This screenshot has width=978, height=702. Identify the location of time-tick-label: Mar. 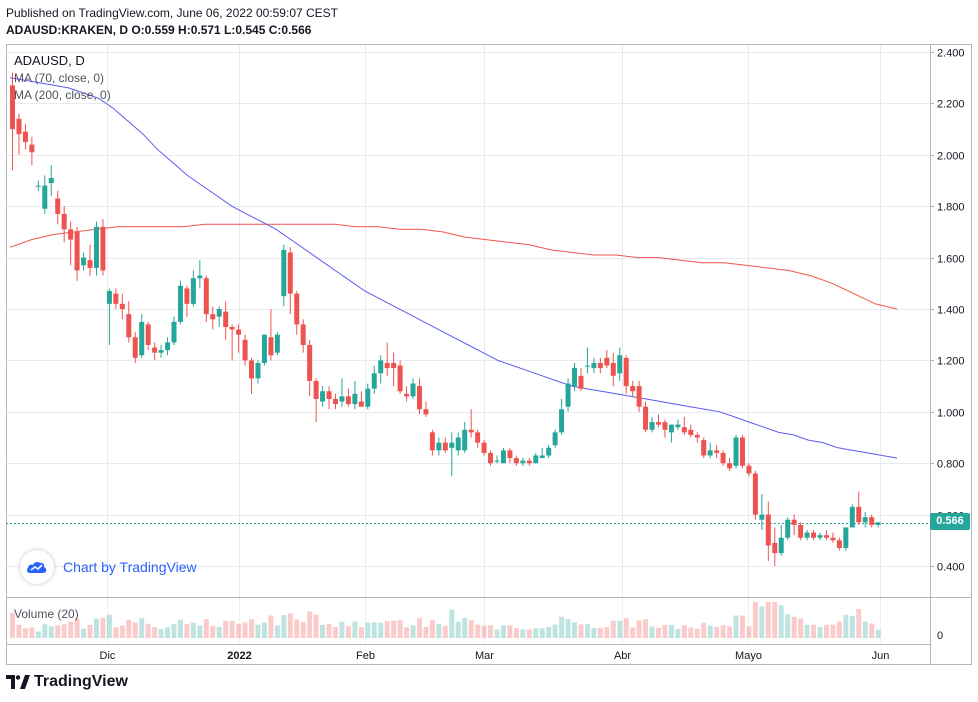
(484, 656).